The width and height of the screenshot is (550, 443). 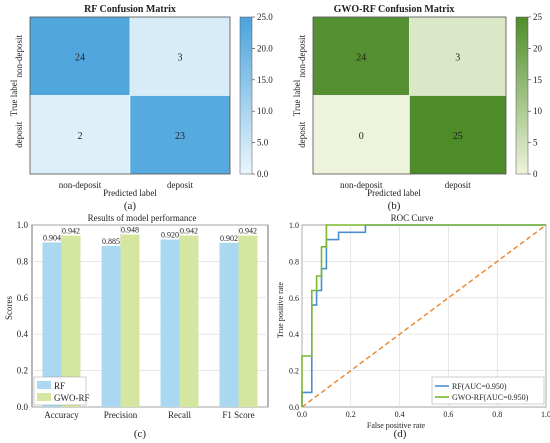 What do you see at coordinates (412, 218) in the screenshot?
I see `roc-title: ROC Curve` at bounding box center [412, 218].